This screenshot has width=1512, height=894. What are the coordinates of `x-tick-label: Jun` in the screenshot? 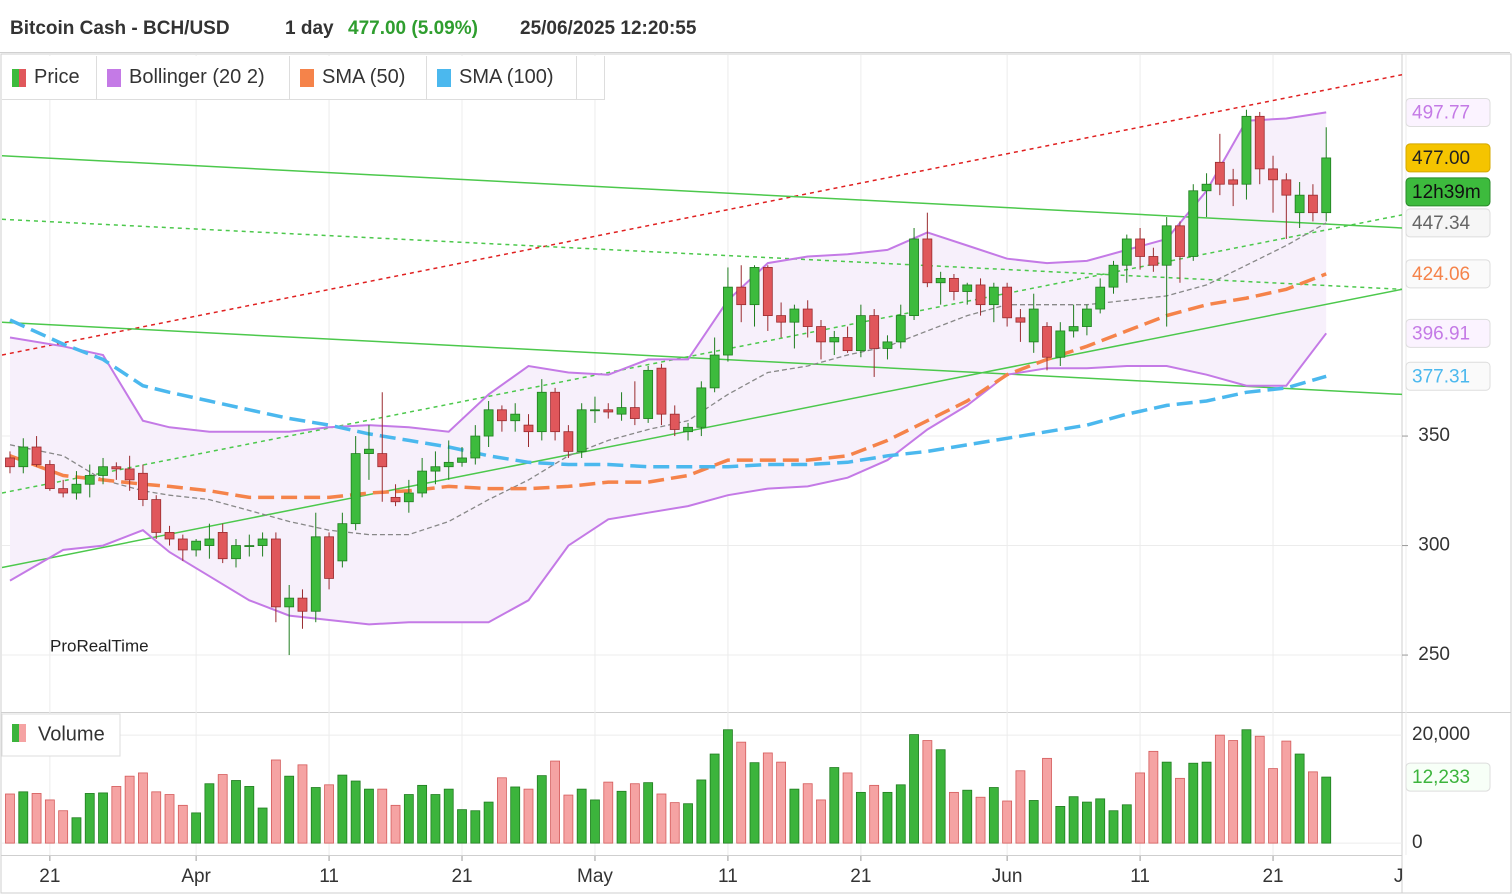 It's located at (1007, 876).